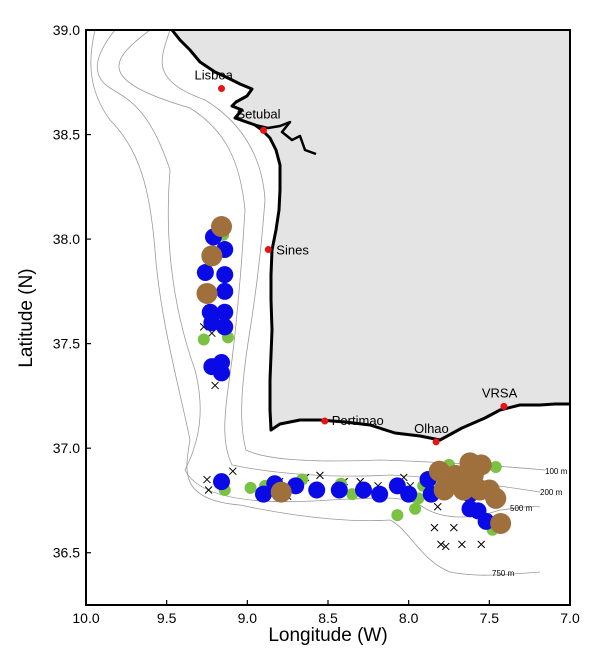  What do you see at coordinates (285, 138) in the screenshot?
I see `estuary-coastline` at bounding box center [285, 138].